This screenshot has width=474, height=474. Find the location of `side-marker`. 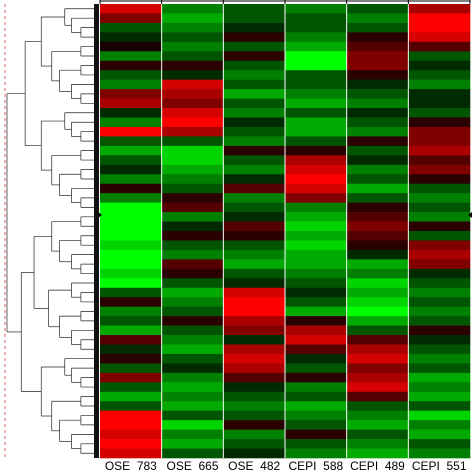

side-marker is located at coordinates (100, 215).